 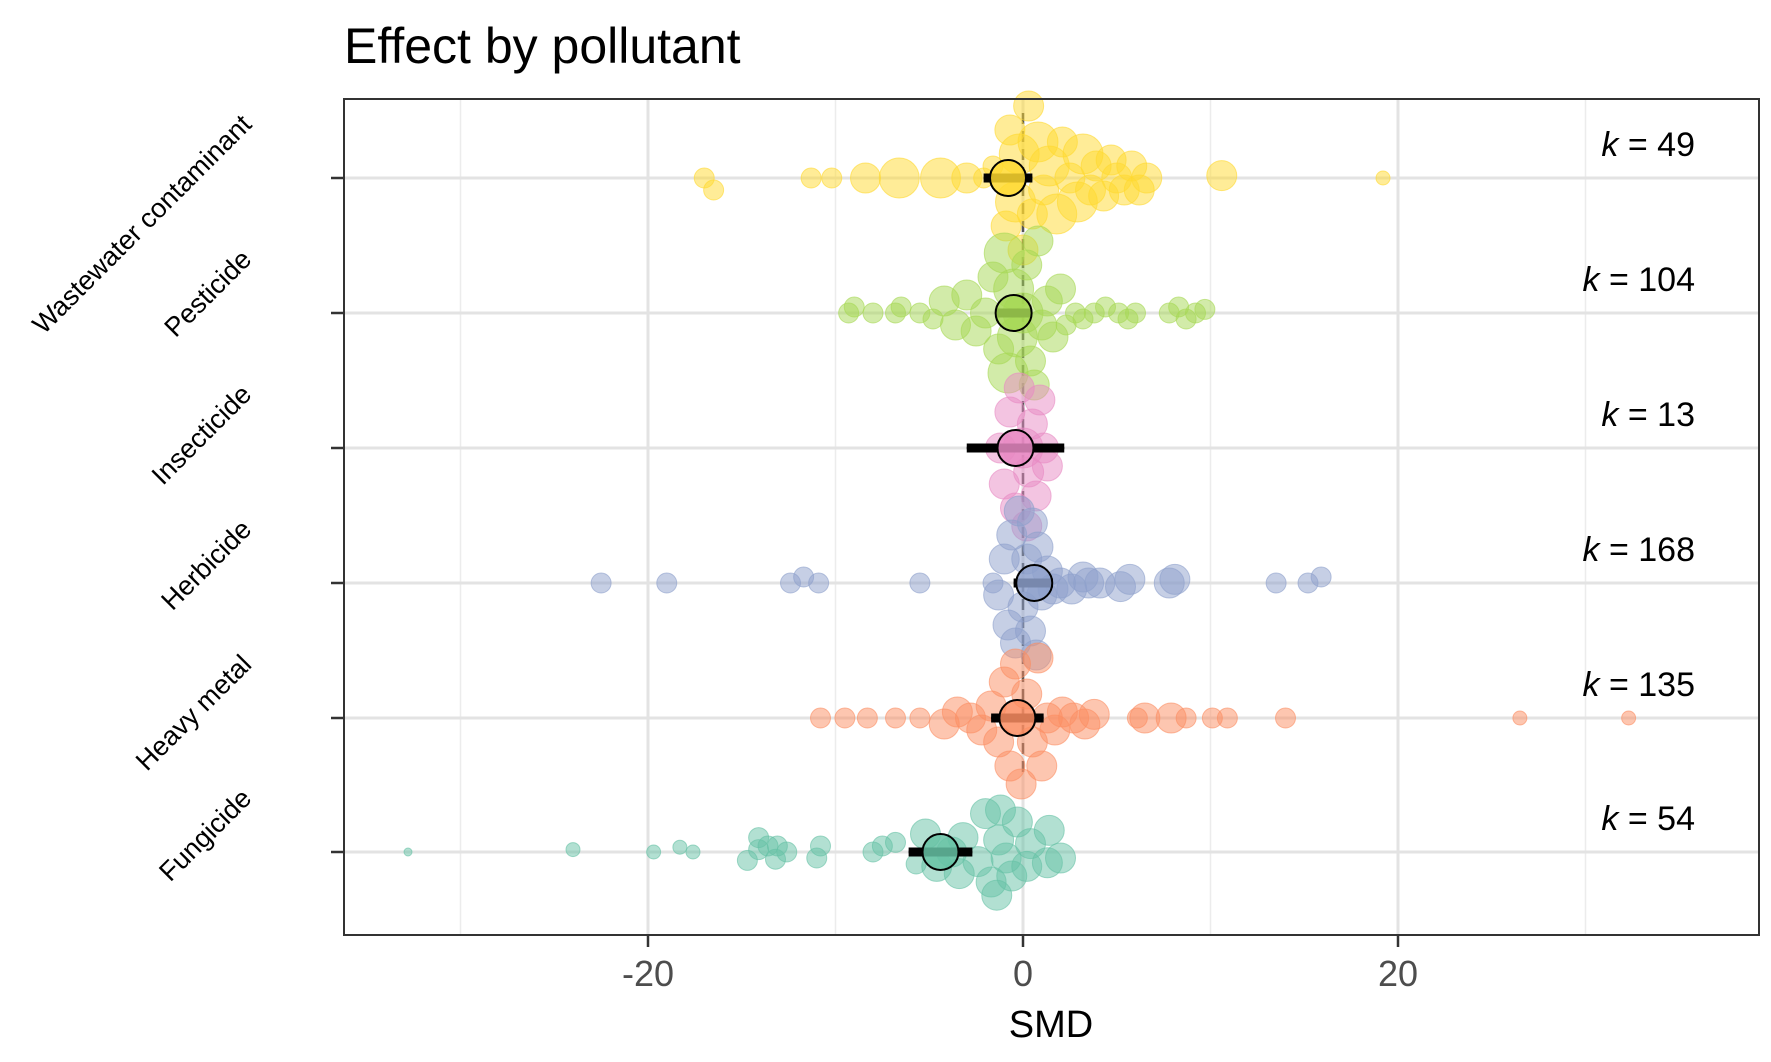 I want to click on k-label: k = 54, so click(x=1648, y=819).